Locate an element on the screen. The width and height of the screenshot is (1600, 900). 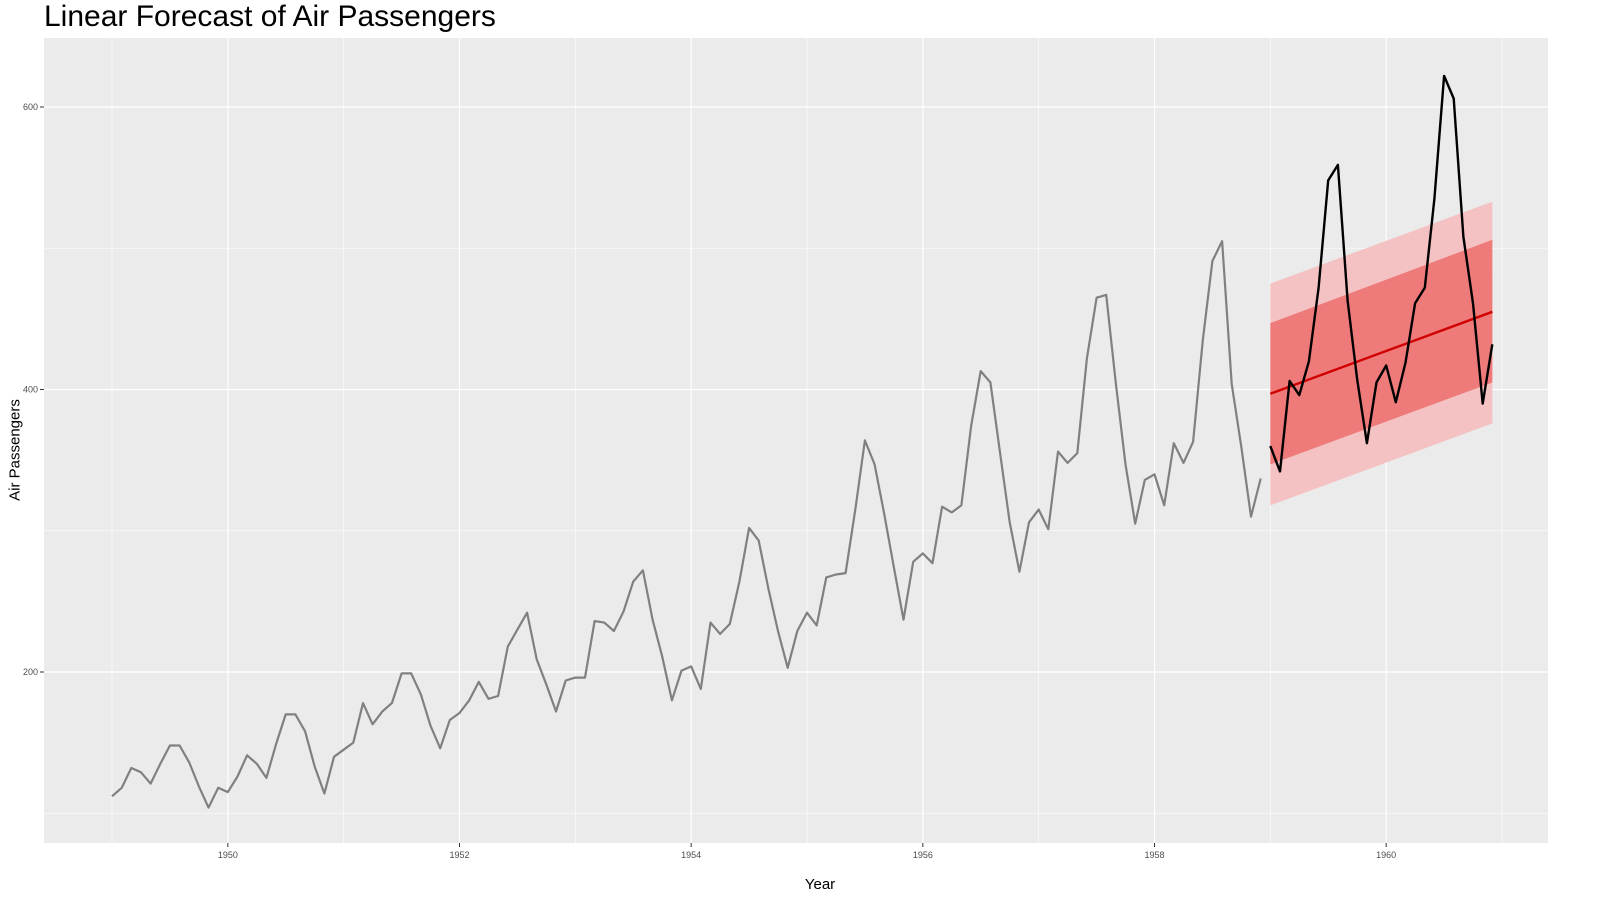
forecast-mean-line is located at coordinates (1381, 352).